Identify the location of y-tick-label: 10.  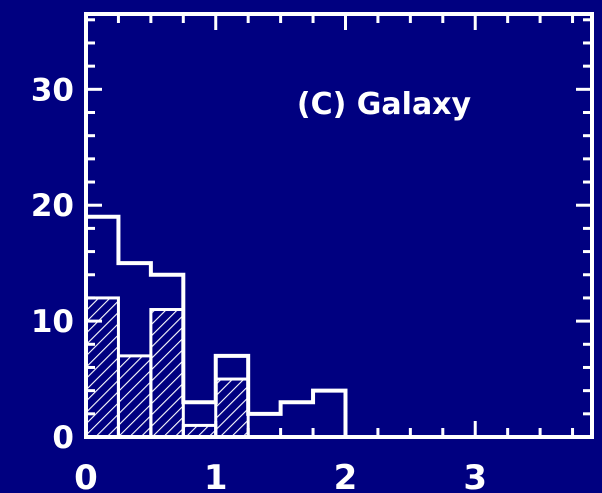
(52, 322).